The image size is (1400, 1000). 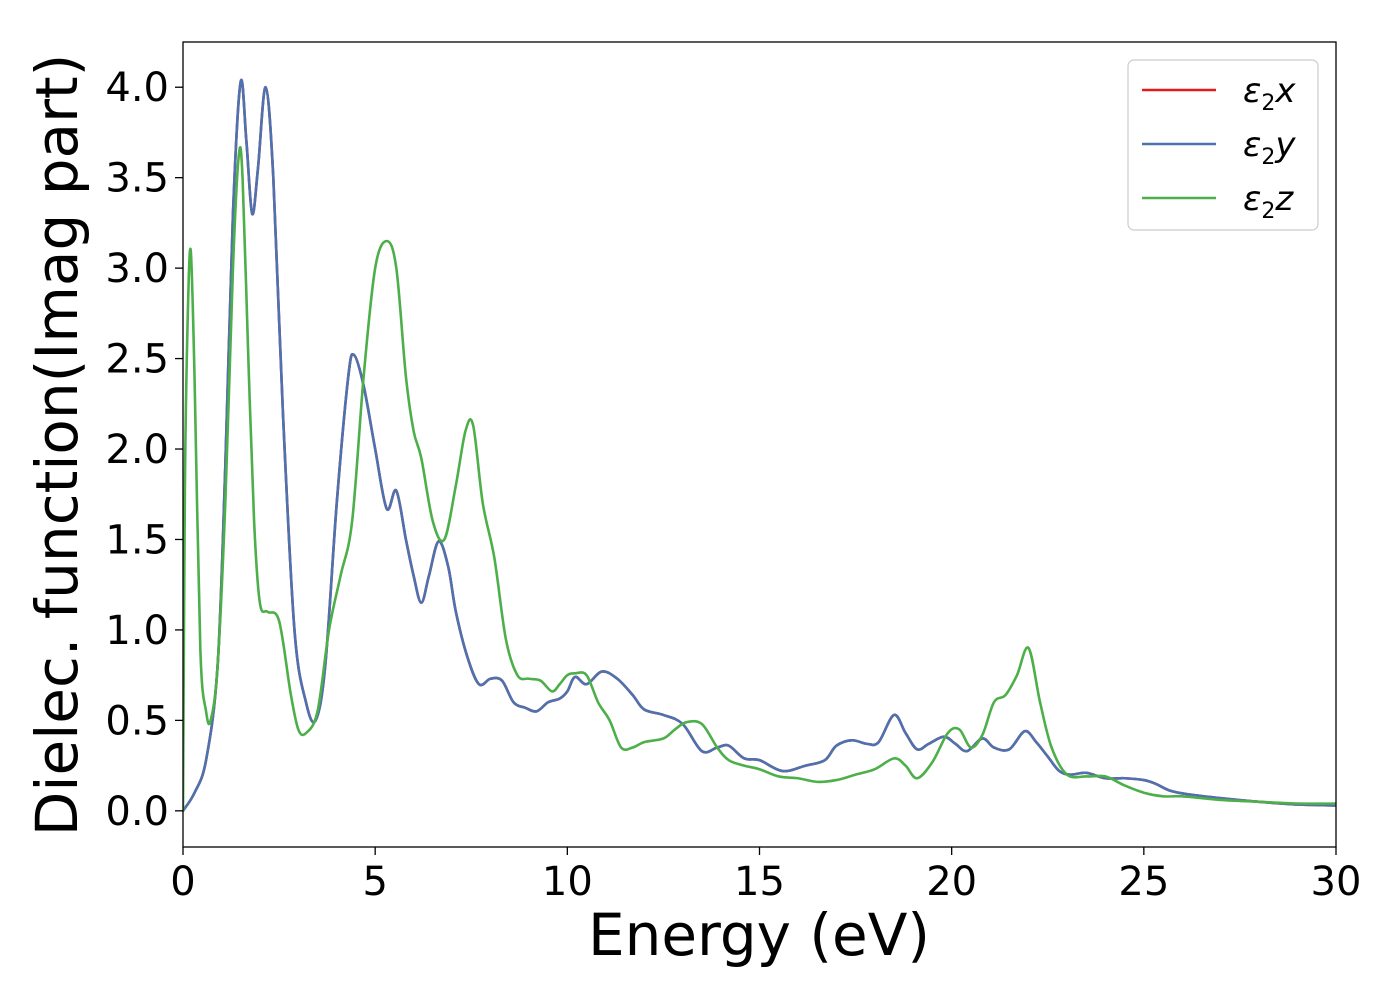 I want to click on y-tick-label: 2.0, so click(x=137, y=450).